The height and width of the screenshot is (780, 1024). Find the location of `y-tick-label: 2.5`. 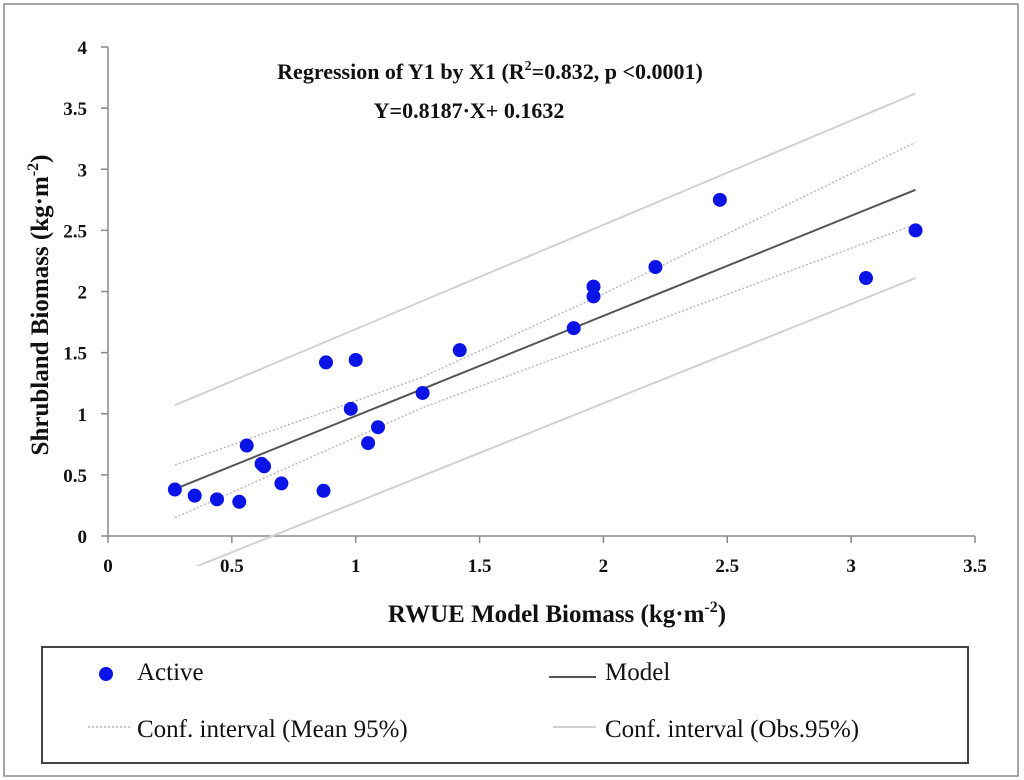

y-tick-label: 2.5 is located at coordinates (75, 231).